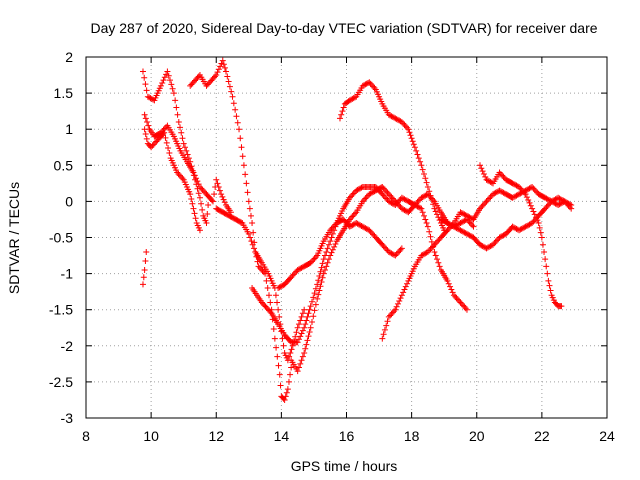 This screenshot has width=640, height=480. Describe the element at coordinates (61, 310) in the screenshot. I see `y-tick-label: -1.5` at that location.